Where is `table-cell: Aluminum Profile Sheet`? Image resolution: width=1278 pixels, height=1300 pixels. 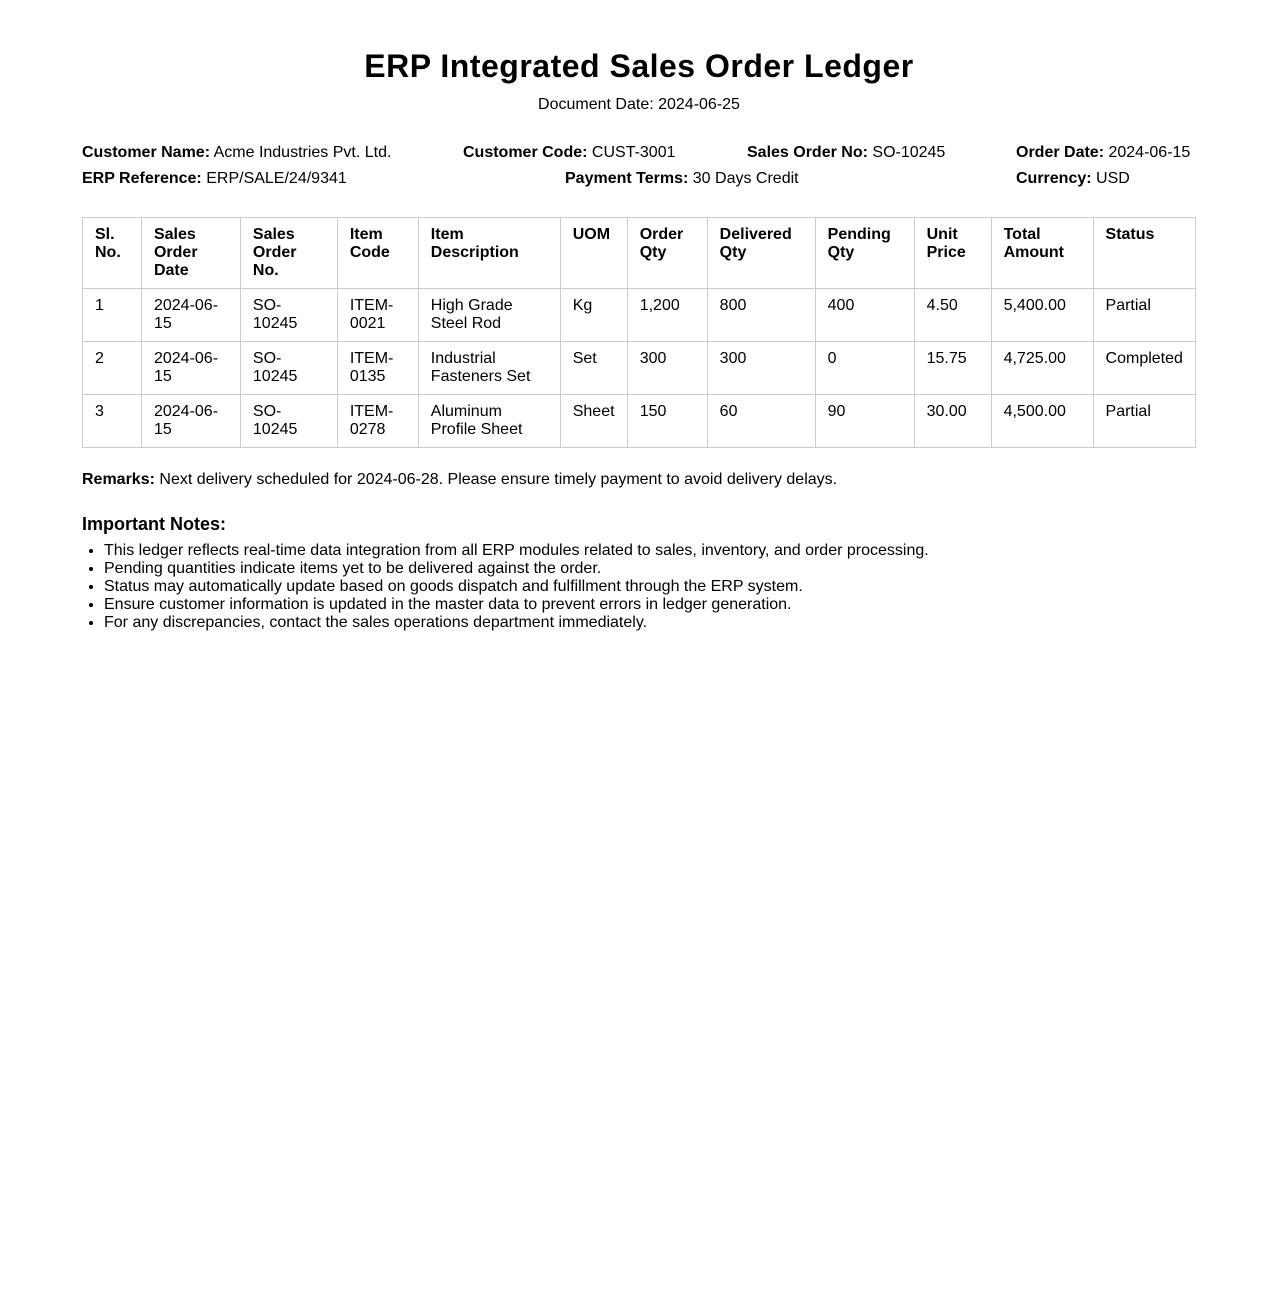
table-cell: Aluminum Profile Sheet is located at coordinates (489, 421).